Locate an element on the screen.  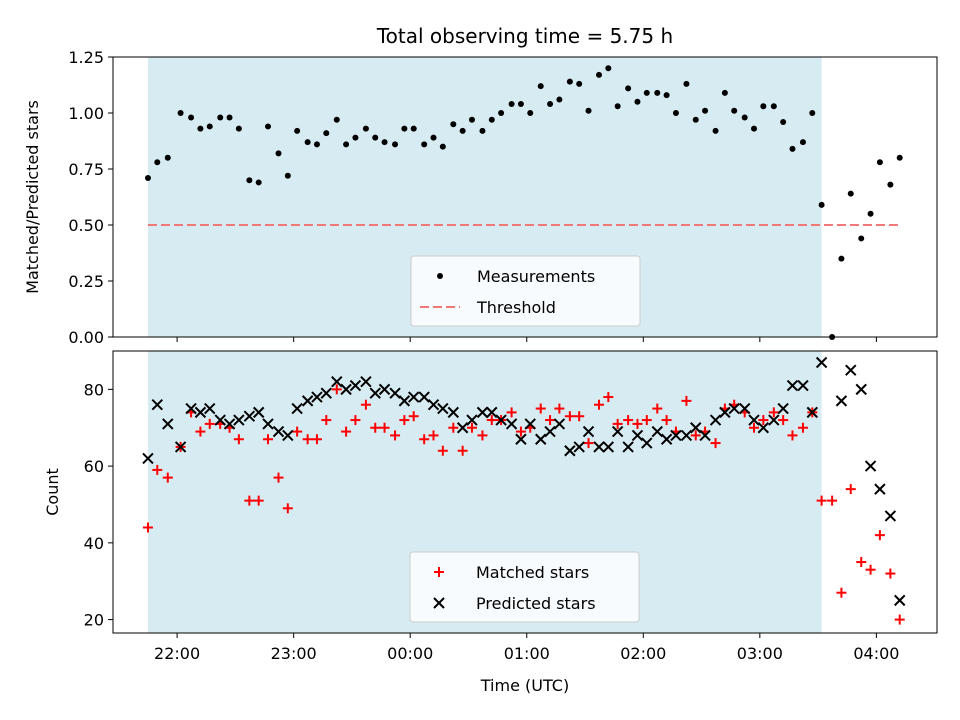
y-axis-label: Matched/Predicted stars is located at coordinates (32, 197).